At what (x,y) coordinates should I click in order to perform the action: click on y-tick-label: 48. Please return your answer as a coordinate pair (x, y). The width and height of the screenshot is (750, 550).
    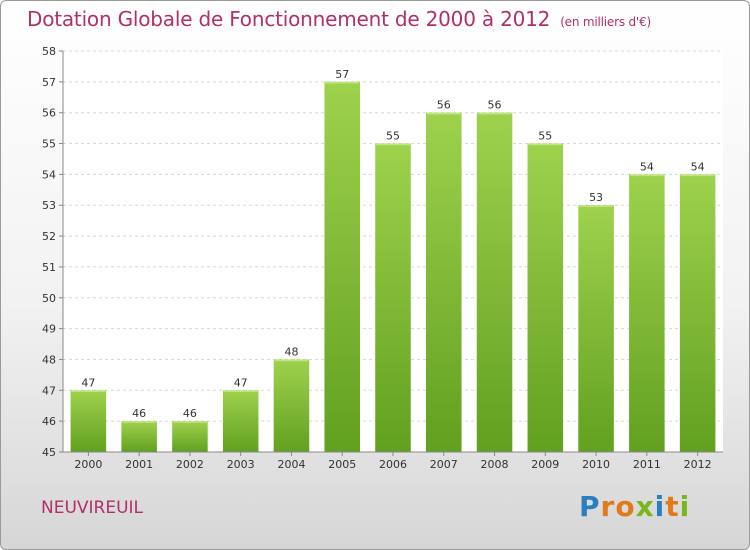
    Looking at the image, I should click on (49, 359).